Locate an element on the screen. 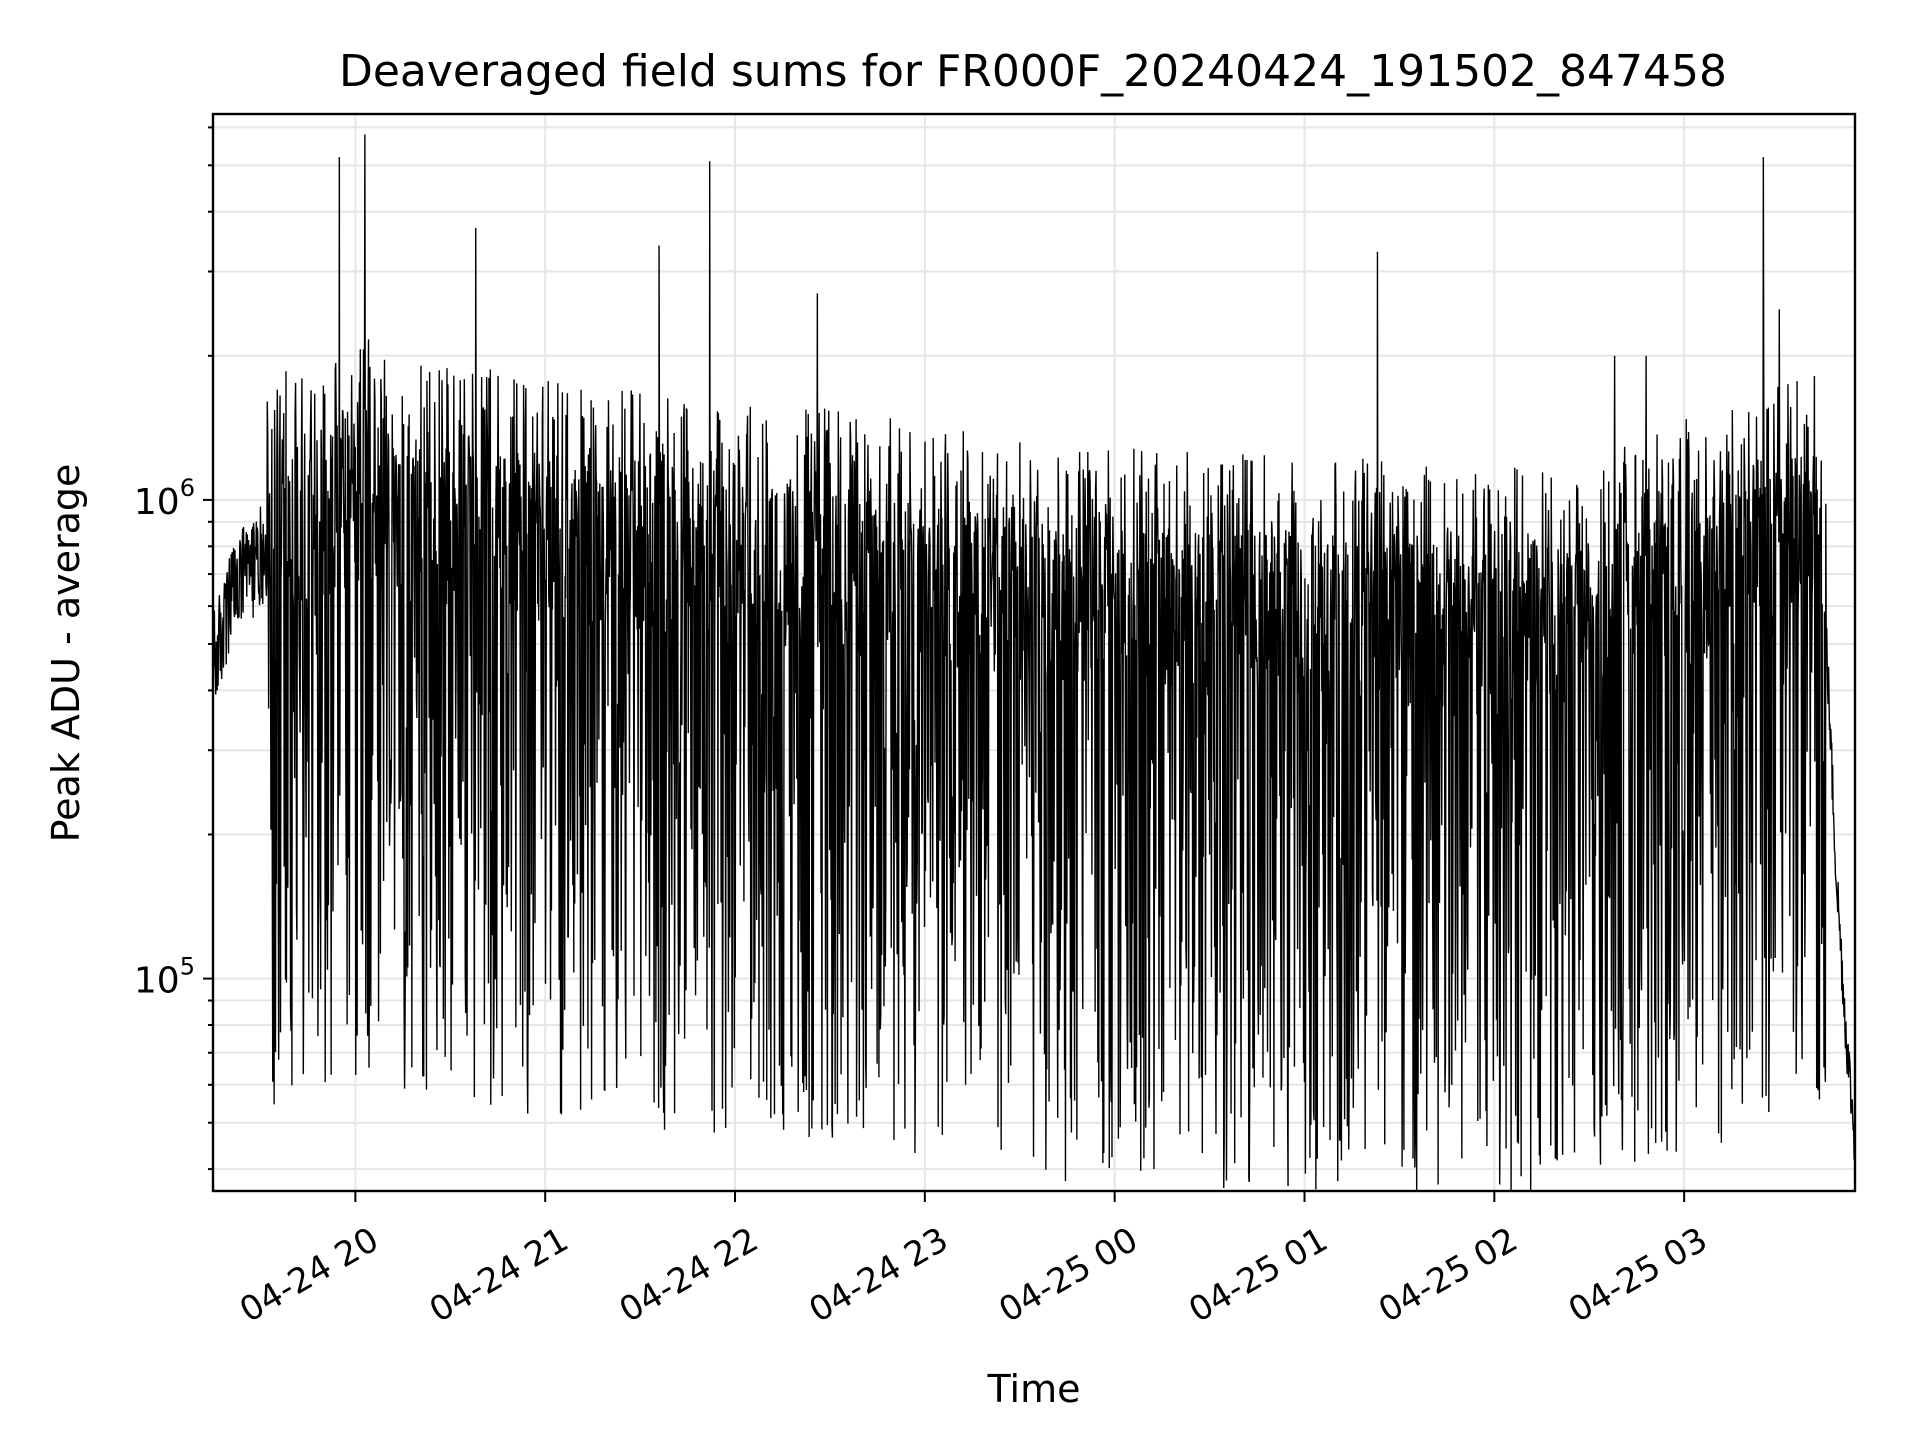 This screenshot has width=1920, height=1440. y-tick-exponent: 5 is located at coordinates (187, 967).